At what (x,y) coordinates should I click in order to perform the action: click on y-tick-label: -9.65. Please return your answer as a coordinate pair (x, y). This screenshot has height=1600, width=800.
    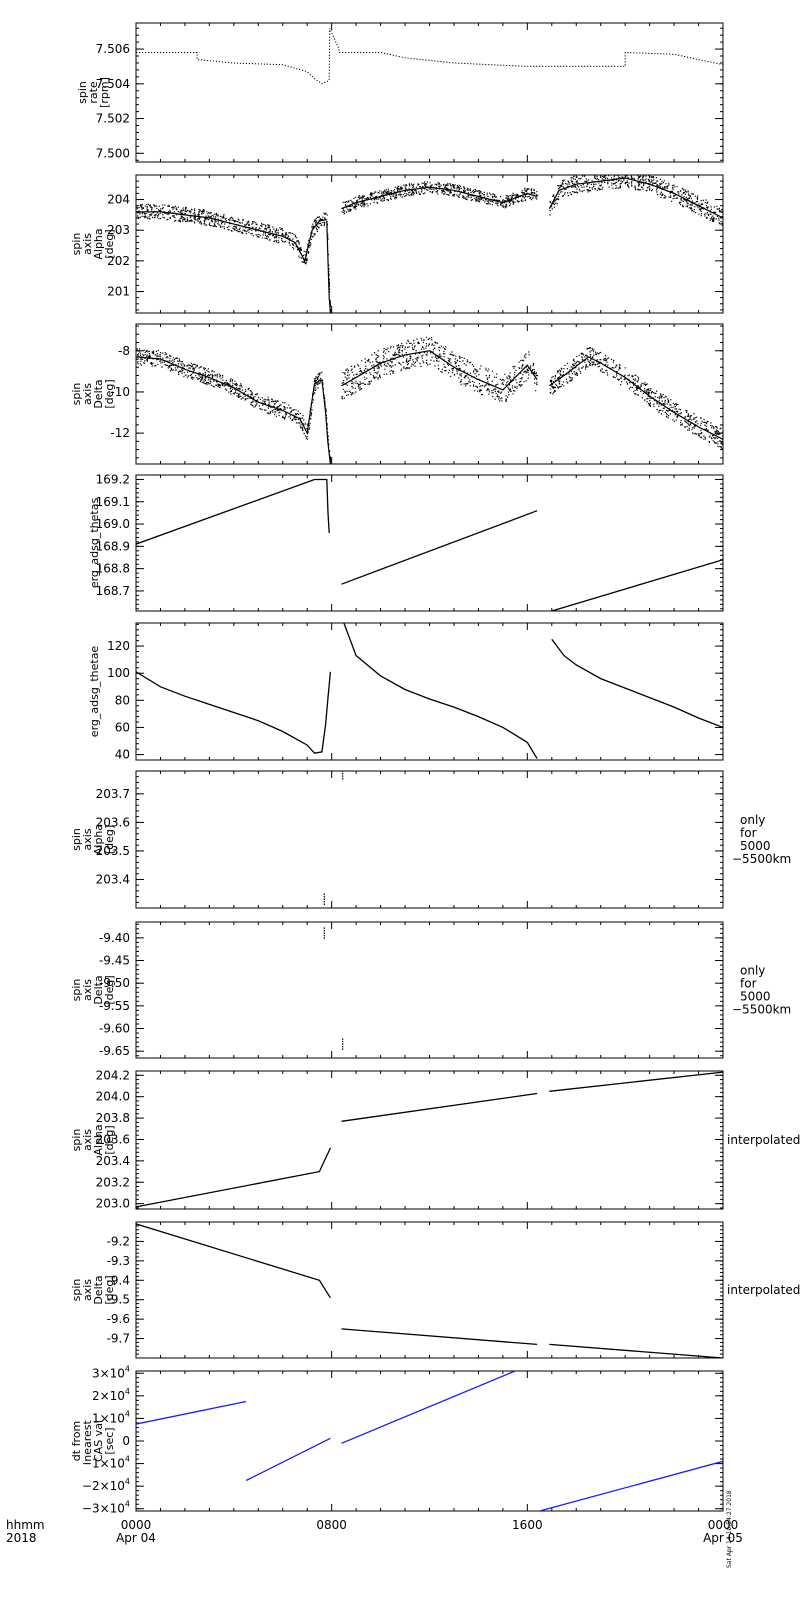
    Looking at the image, I should click on (114, 1051).